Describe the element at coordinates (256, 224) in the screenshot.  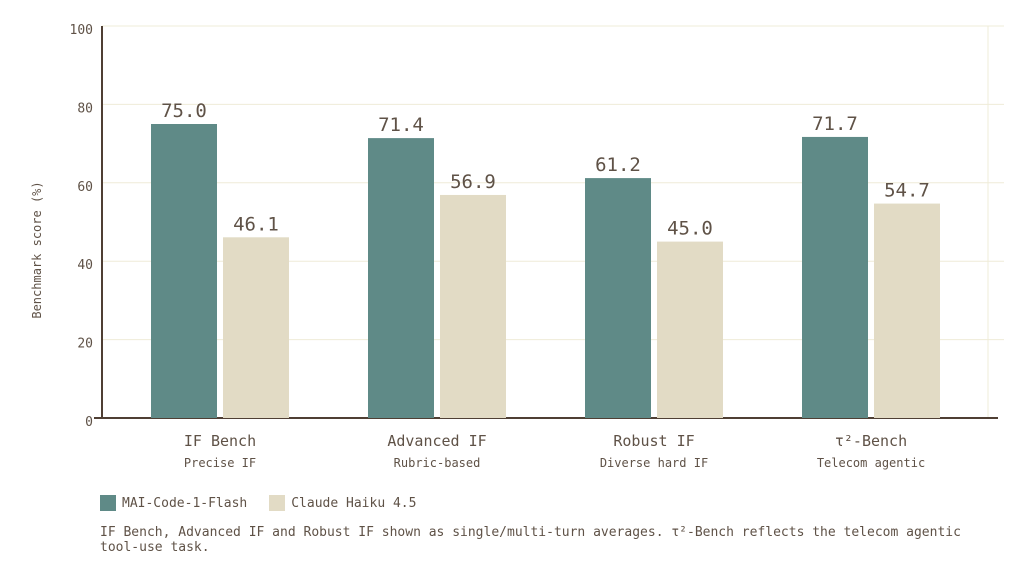
I see `data-label-1-0: 46.1` at that location.